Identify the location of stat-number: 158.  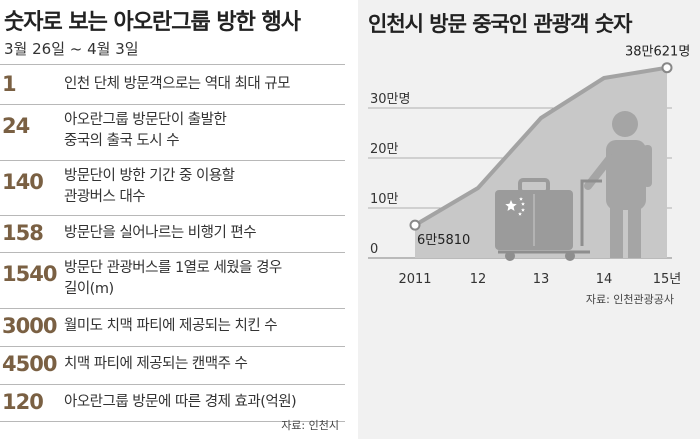
(23, 233).